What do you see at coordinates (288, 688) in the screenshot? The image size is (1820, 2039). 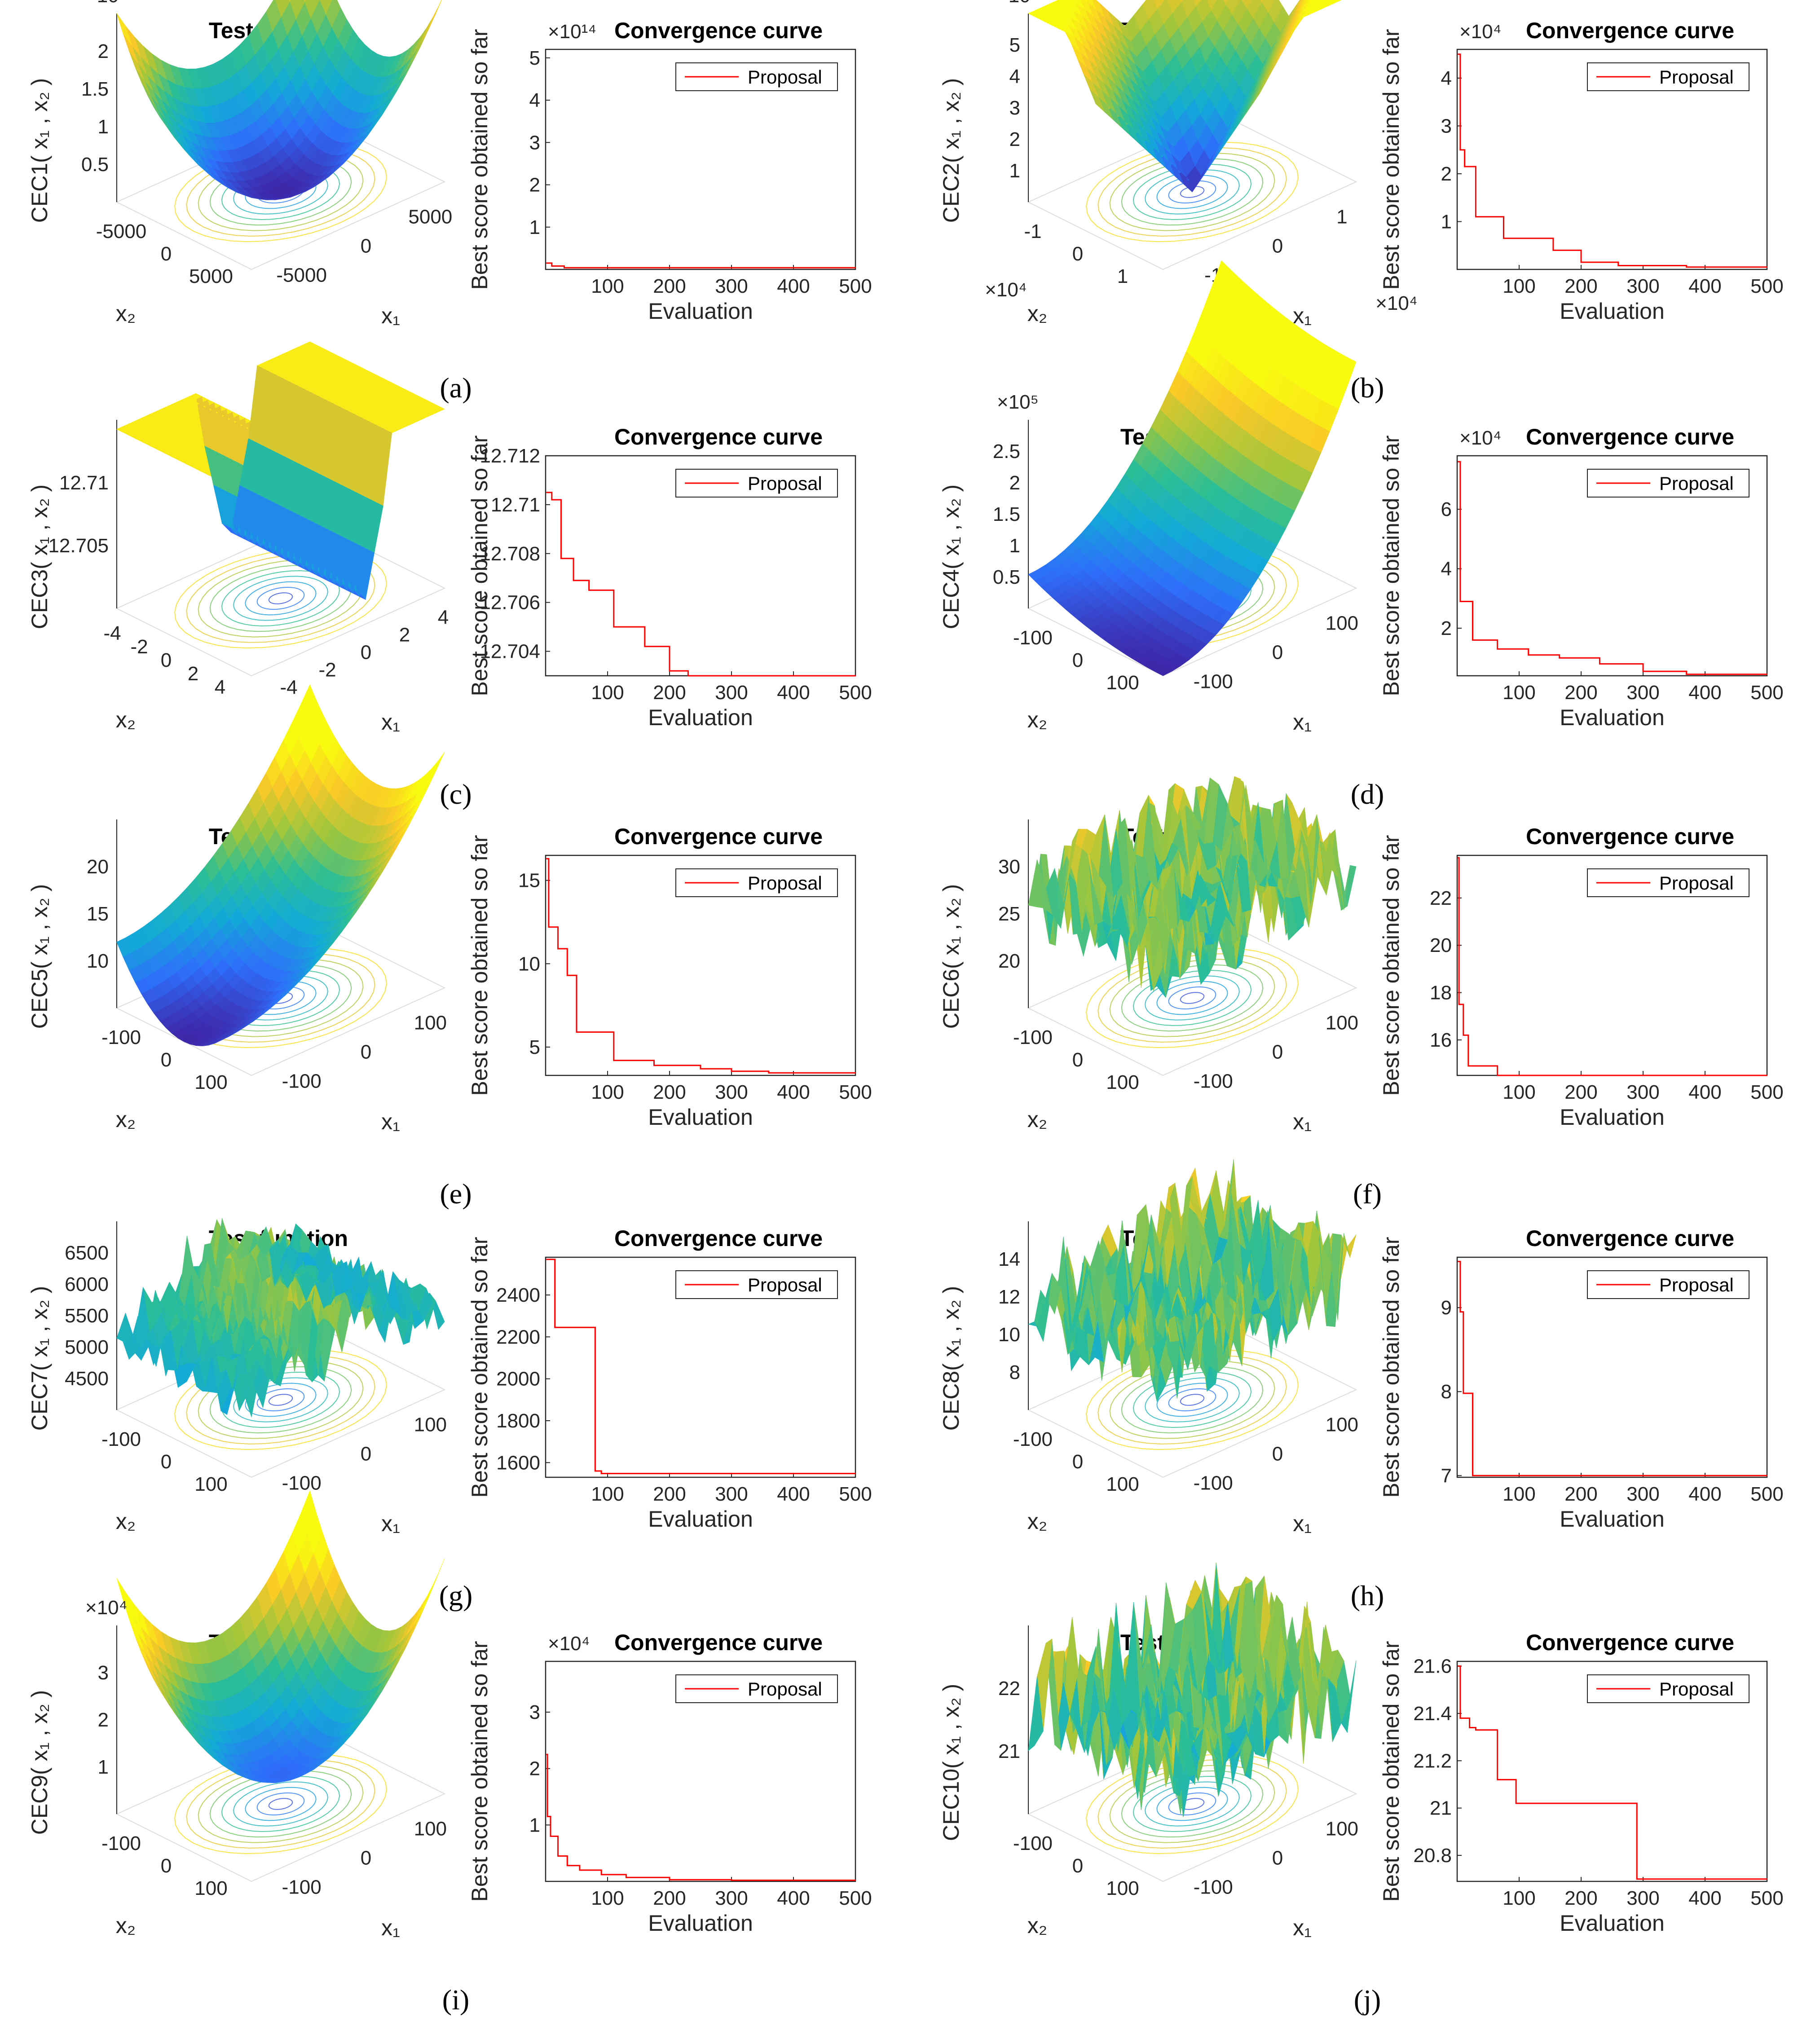 I see `x1-tick-label: -4` at bounding box center [288, 688].